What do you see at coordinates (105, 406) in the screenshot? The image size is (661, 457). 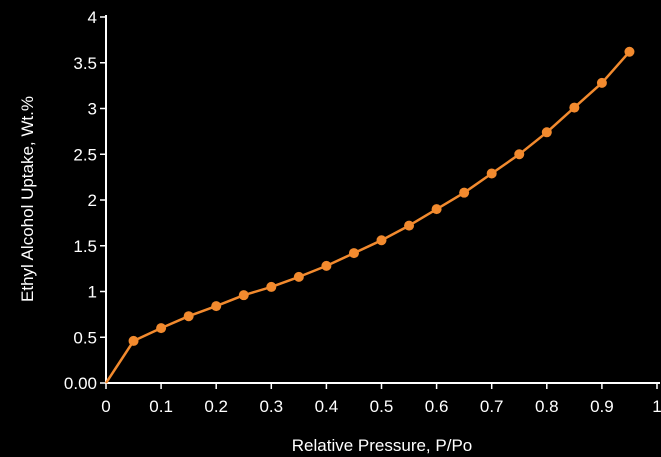 I see `x-tick-label: 0` at bounding box center [105, 406].